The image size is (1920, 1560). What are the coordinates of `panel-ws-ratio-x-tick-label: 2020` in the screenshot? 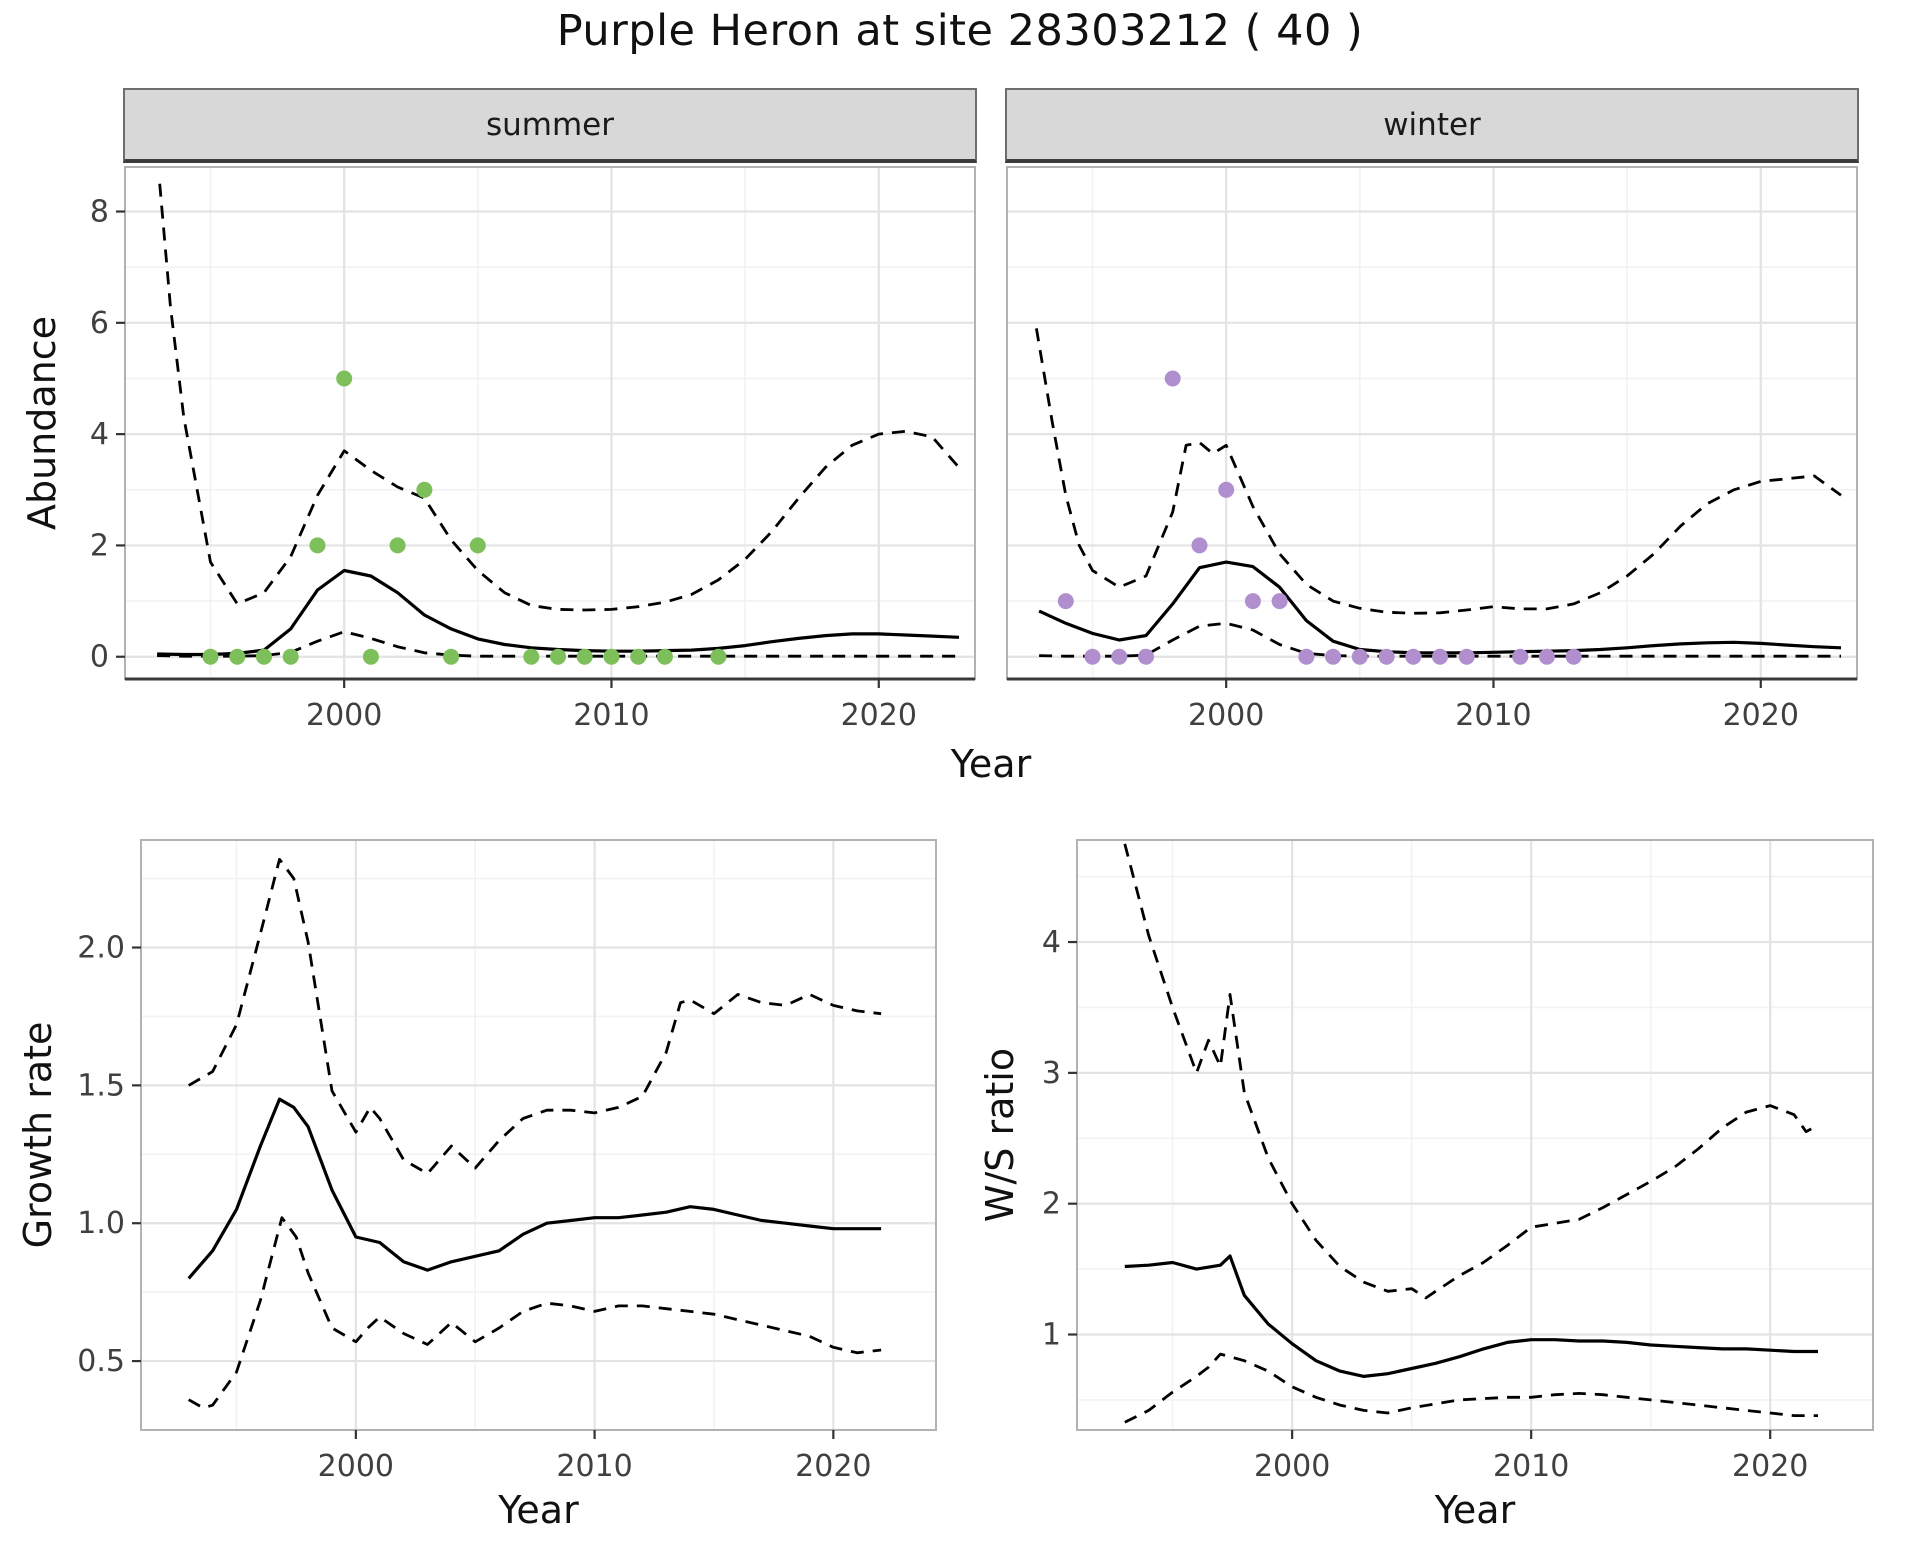 It's located at (1770, 1466).